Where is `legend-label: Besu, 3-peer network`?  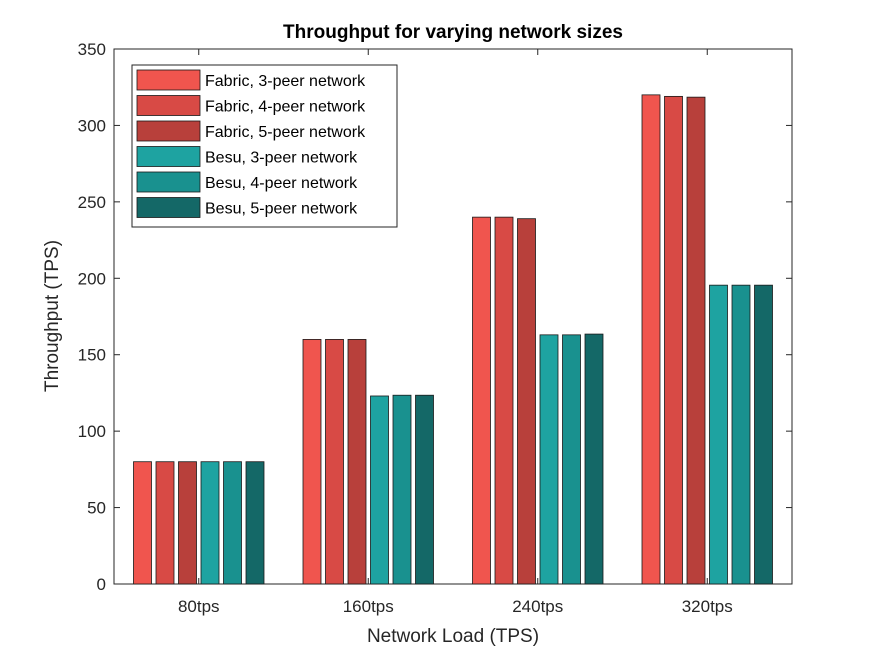
legend-label: Besu, 3-peer network is located at coordinates (281, 158).